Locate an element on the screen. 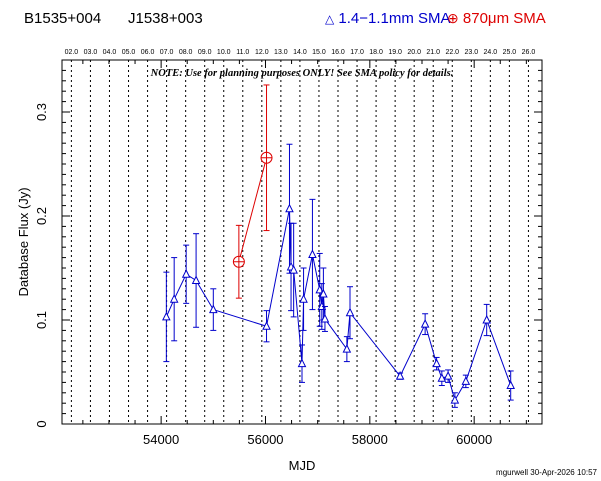  top-axis-tick-label: 03.0 is located at coordinates (91, 52).